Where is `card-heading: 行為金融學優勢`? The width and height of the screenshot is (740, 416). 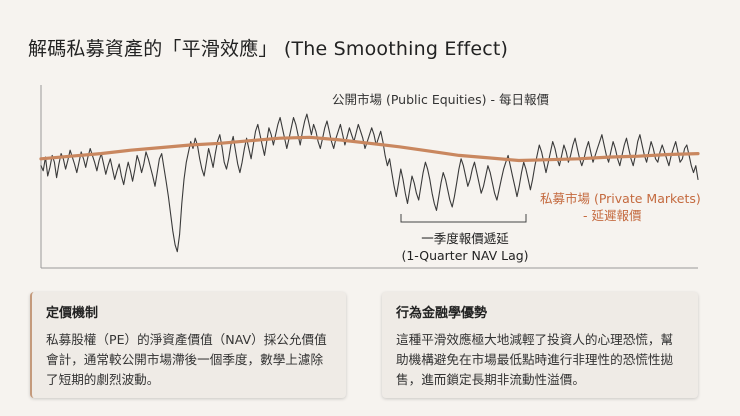 card-heading: 行為金融學優勢 is located at coordinates (442, 313).